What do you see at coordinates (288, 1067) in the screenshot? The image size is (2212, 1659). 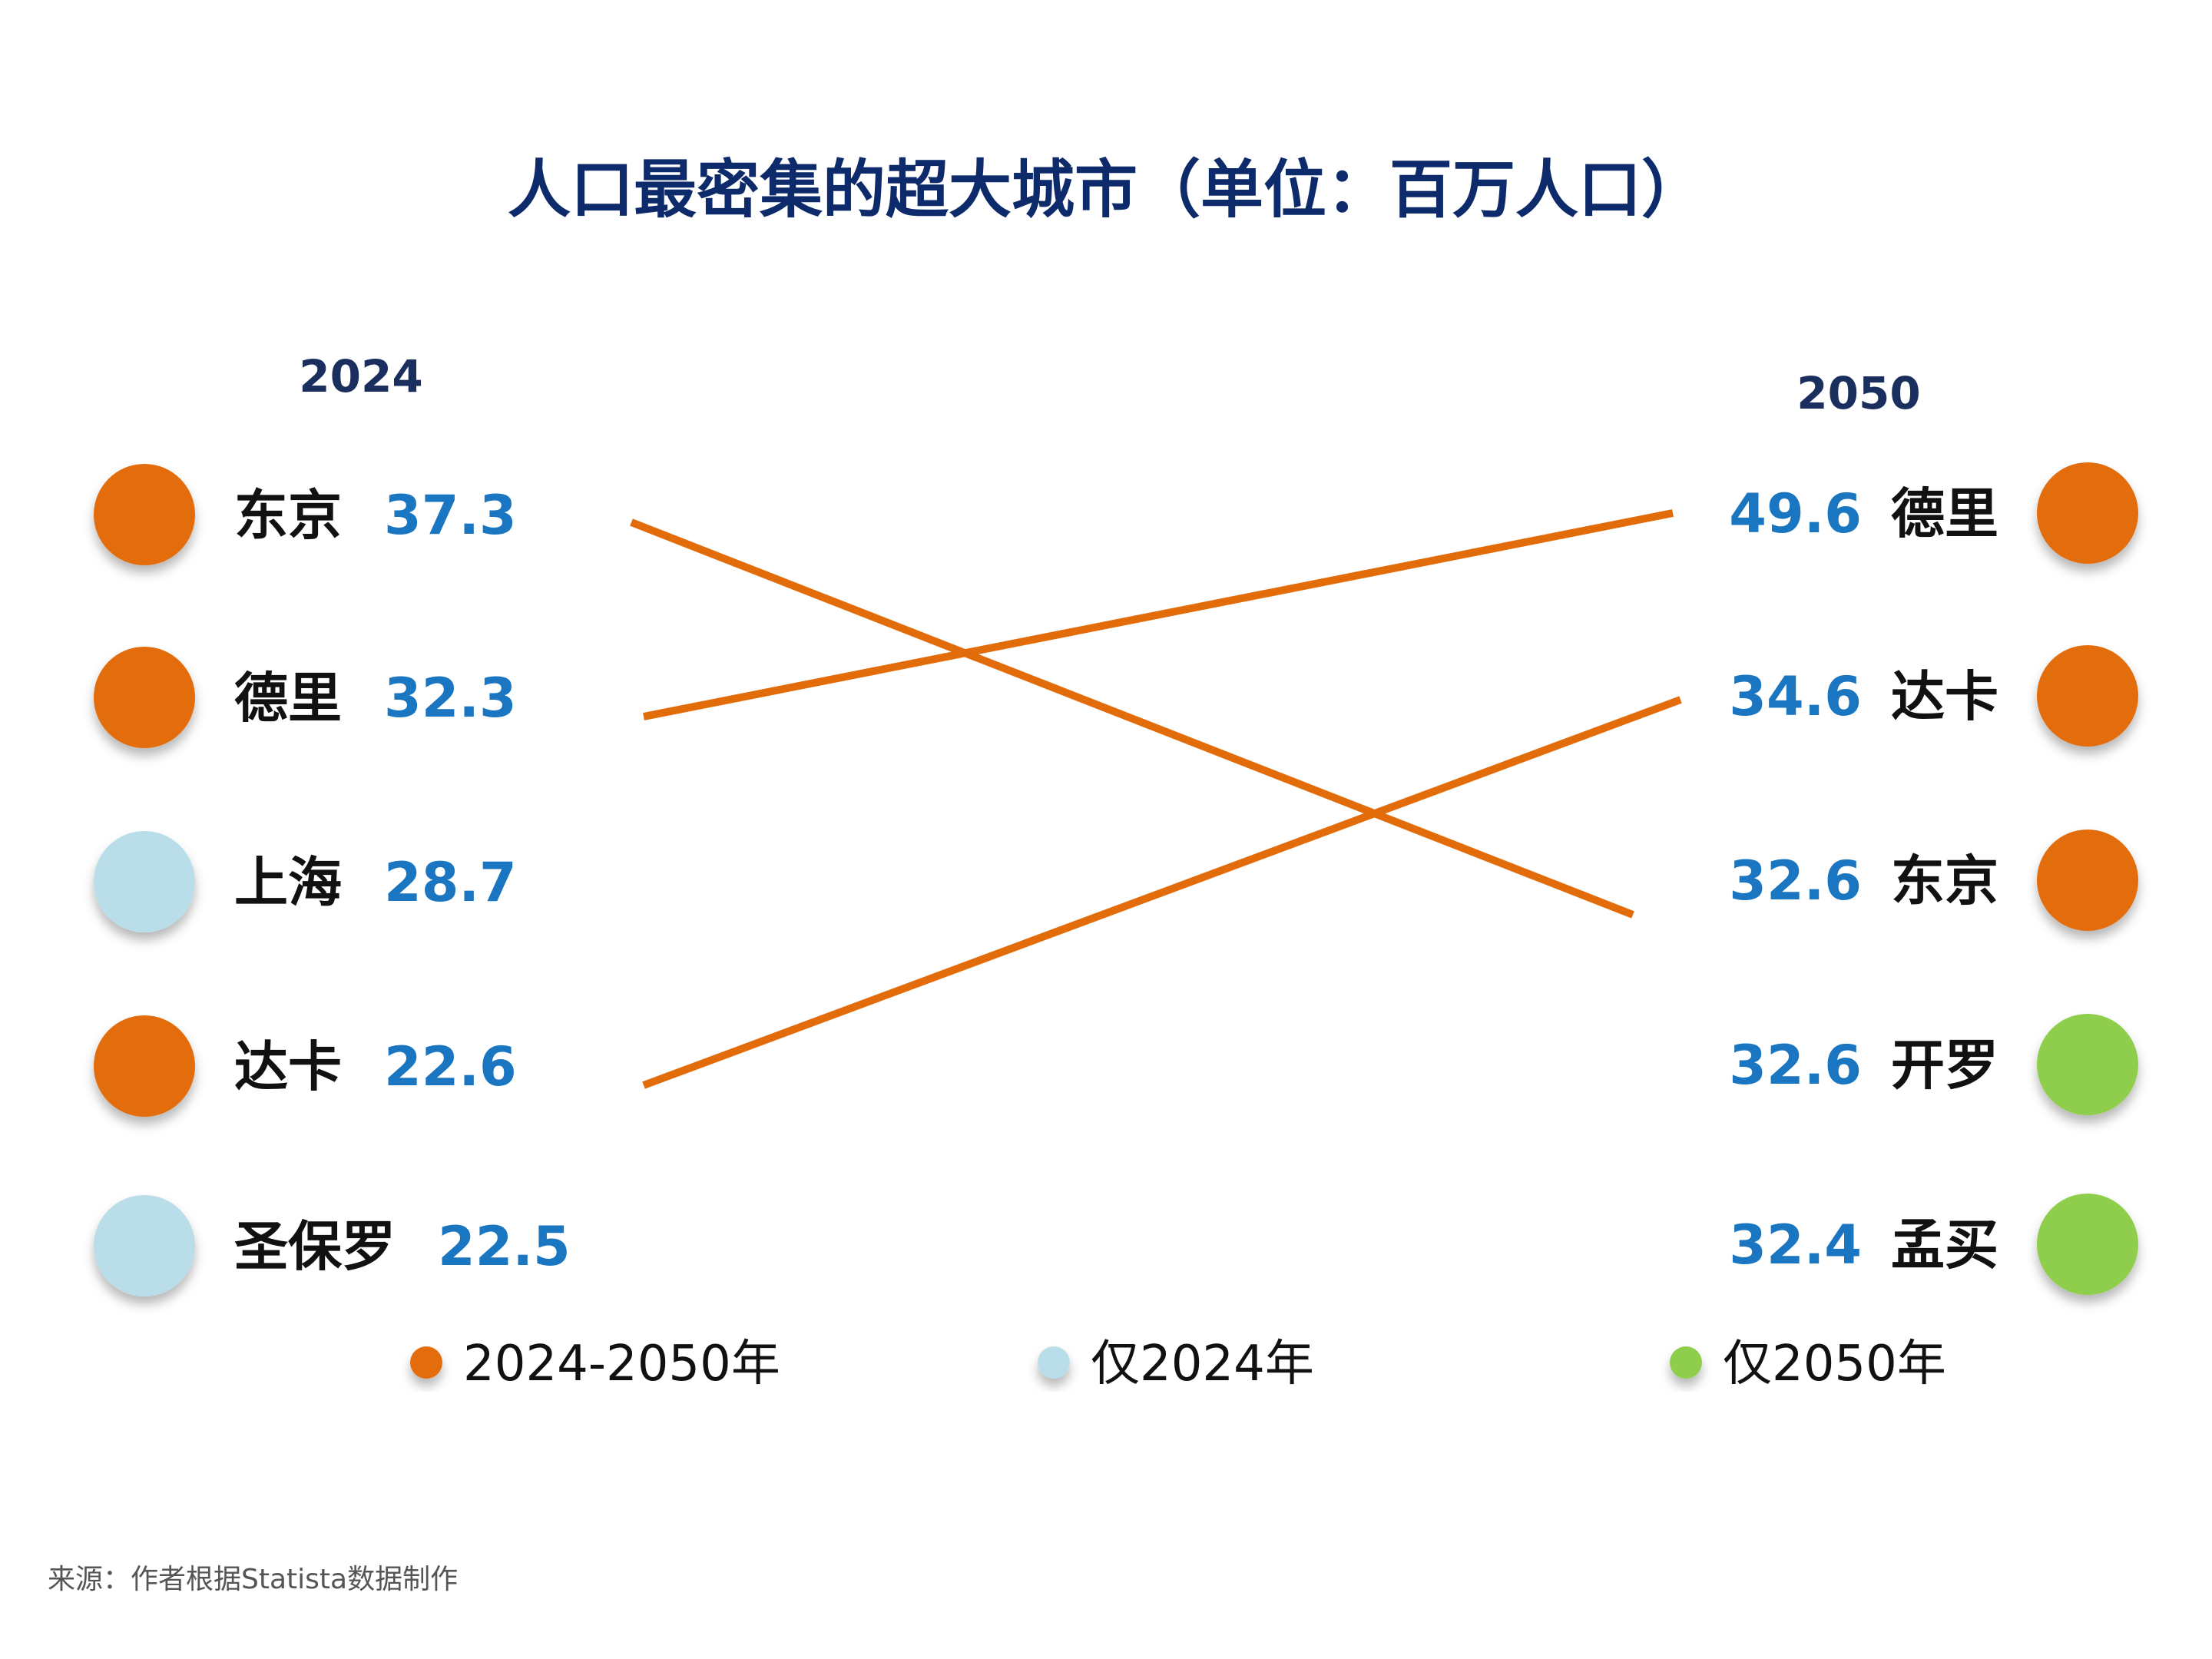 I see `left-city-3: 达卡` at bounding box center [288, 1067].